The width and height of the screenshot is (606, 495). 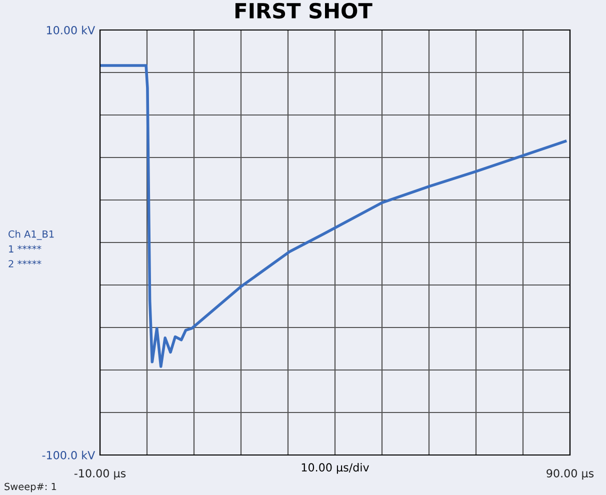 What do you see at coordinates (100, 474) in the screenshot?
I see `x-tick-label: -10.00 µs` at bounding box center [100, 474].